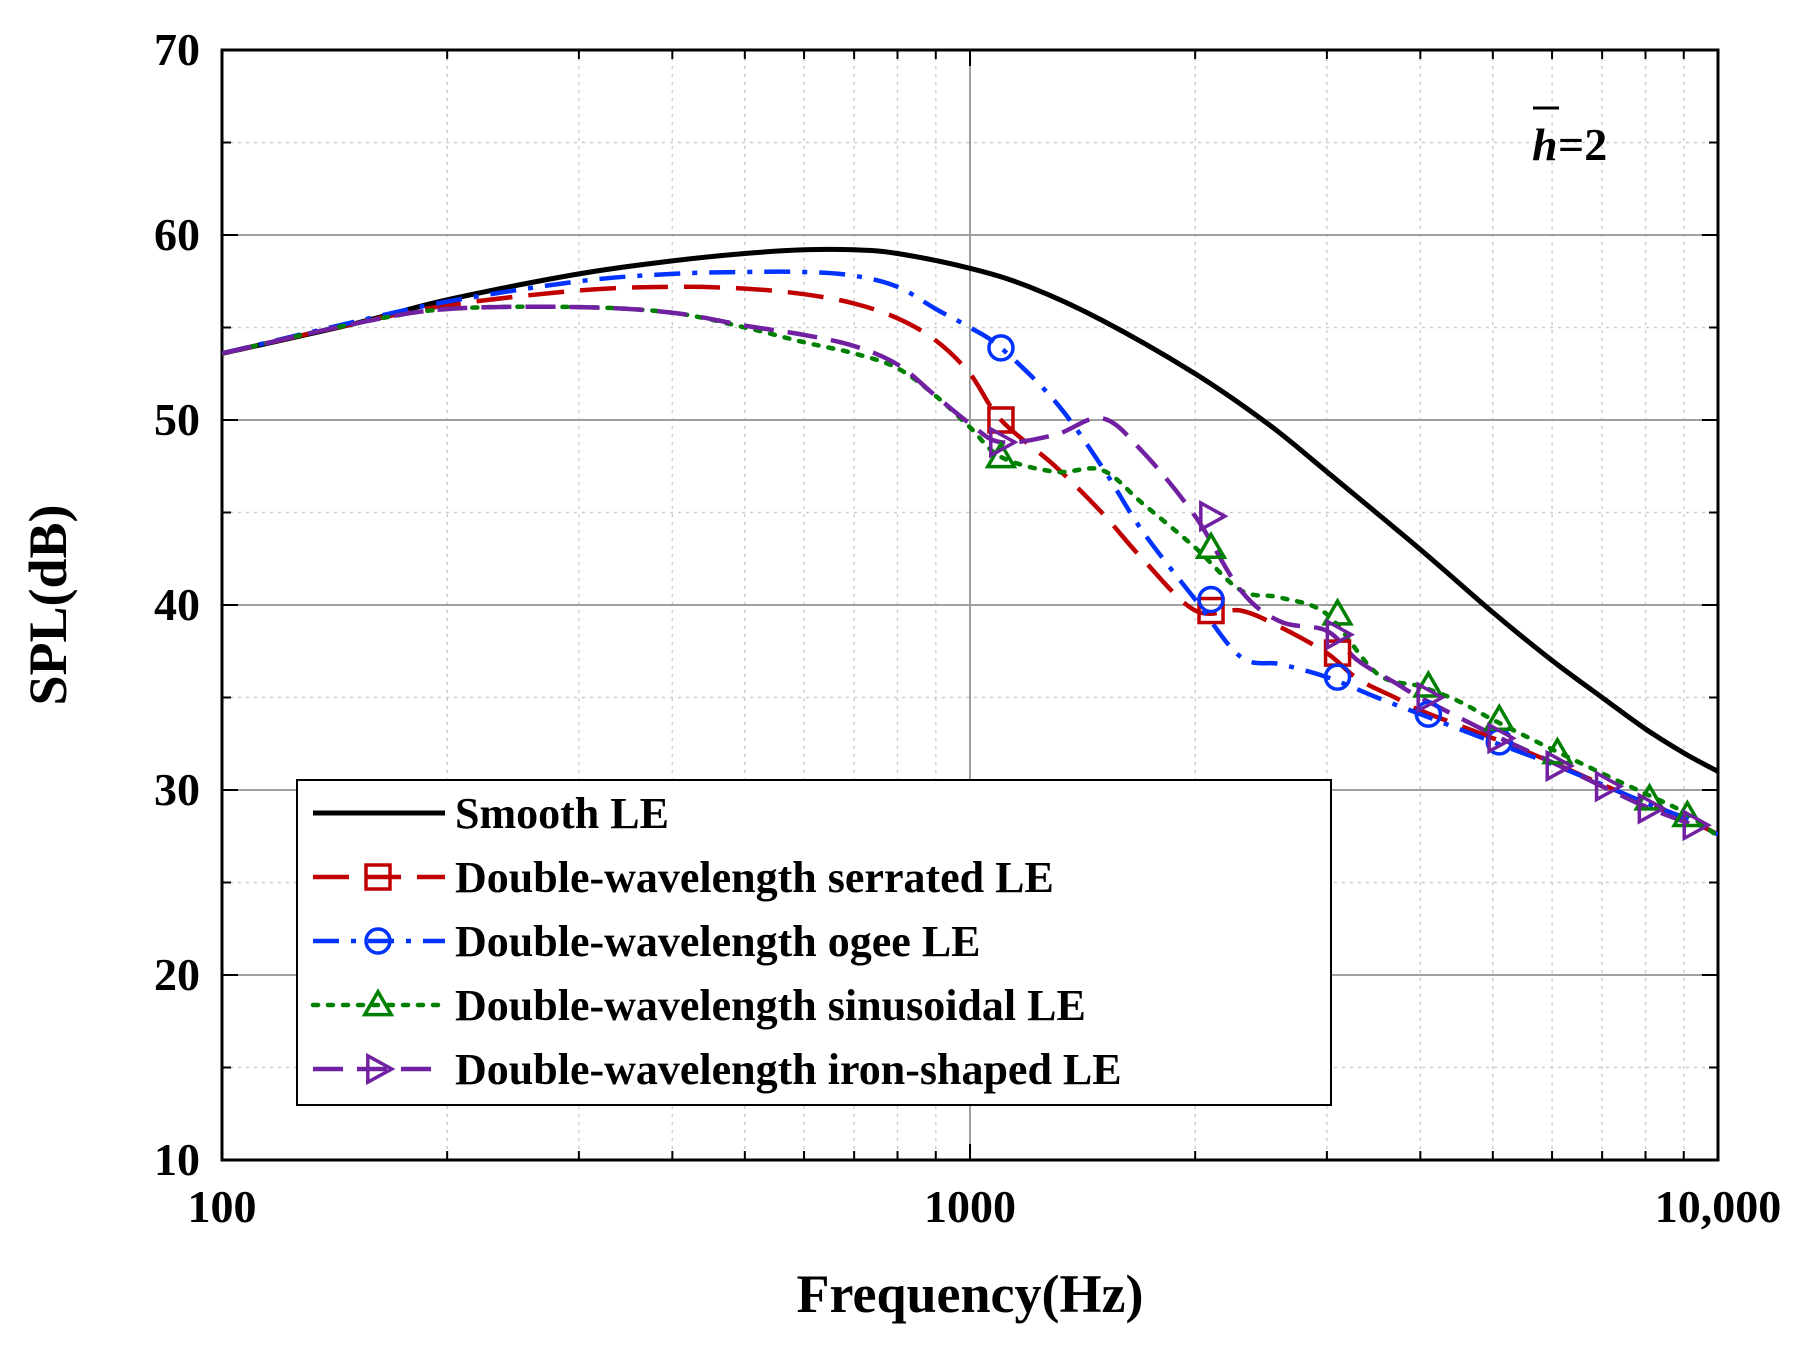 The height and width of the screenshot is (1355, 1814). What do you see at coordinates (970, 1294) in the screenshot?
I see `x-axis-title: Frequency(Hz)` at bounding box center [970, 1294].